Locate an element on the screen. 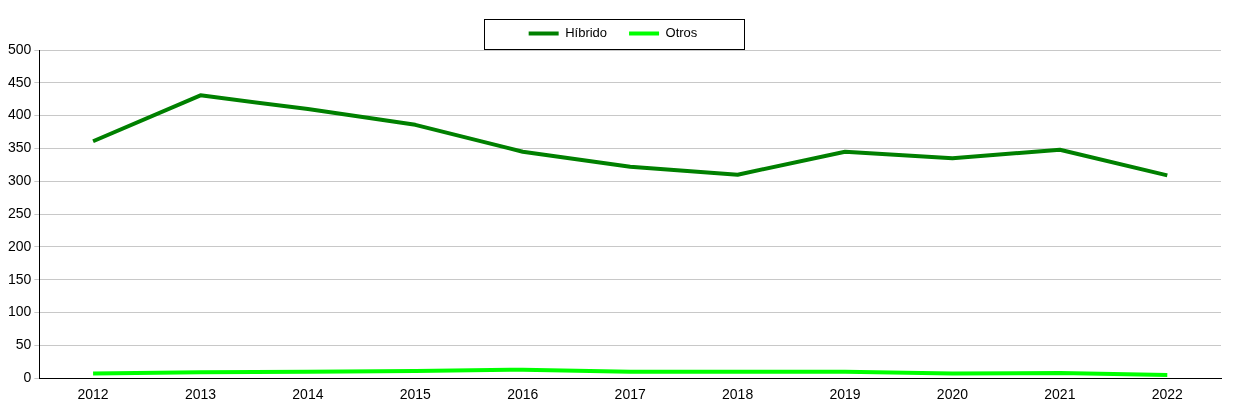  x-tick-label: 2017 is located at coordinates (630, 394).